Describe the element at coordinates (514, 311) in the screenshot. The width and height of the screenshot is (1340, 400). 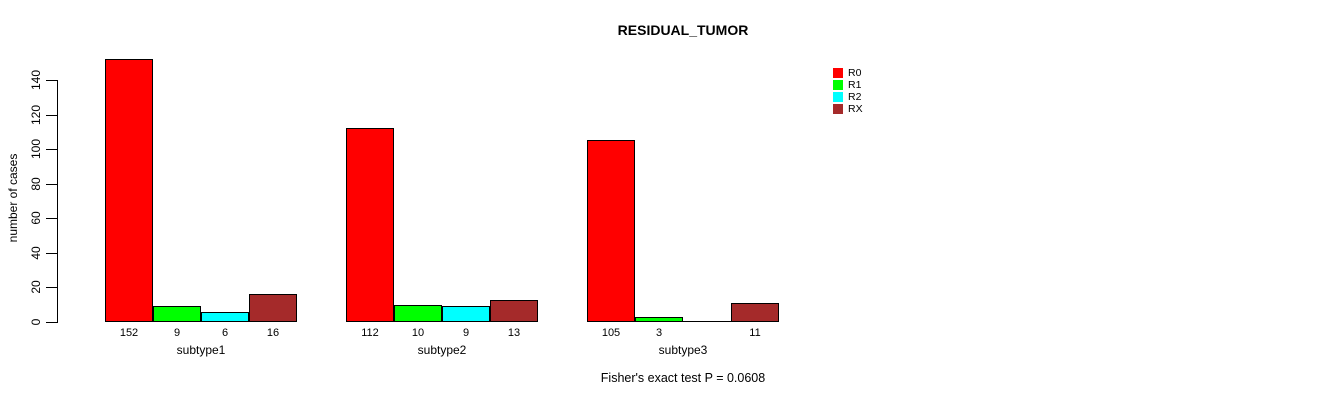
I see `bar-RX-subtype2` at that location.